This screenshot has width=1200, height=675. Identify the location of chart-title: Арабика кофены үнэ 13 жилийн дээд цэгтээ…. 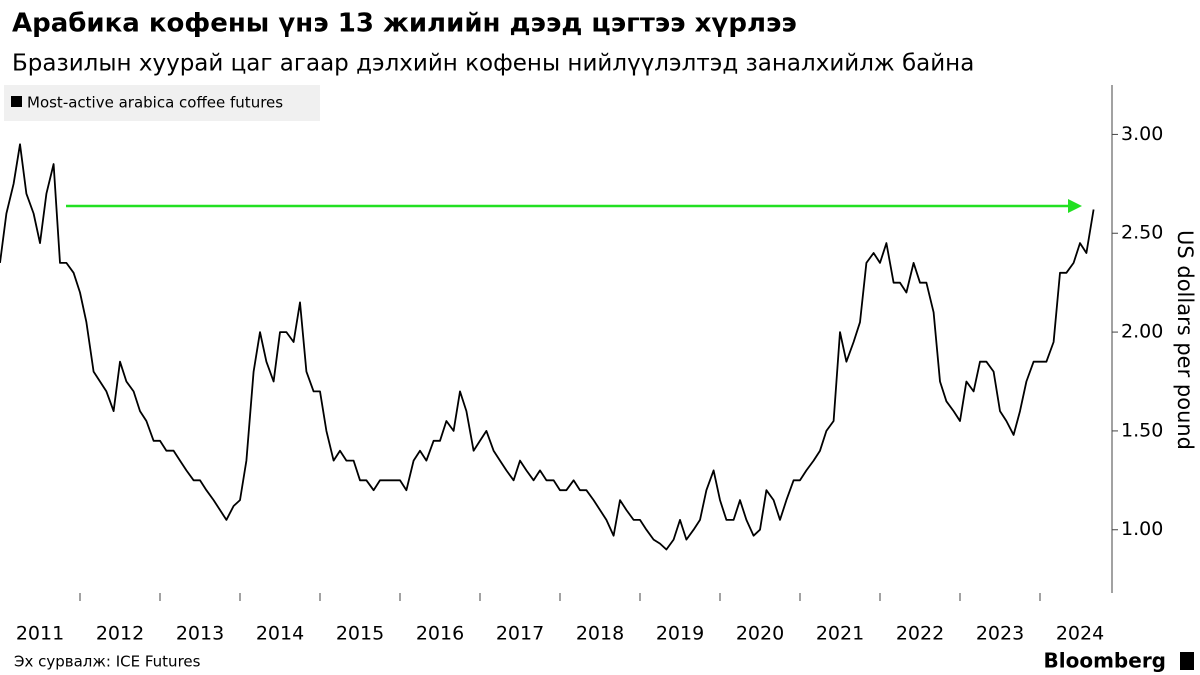
(404, 24).